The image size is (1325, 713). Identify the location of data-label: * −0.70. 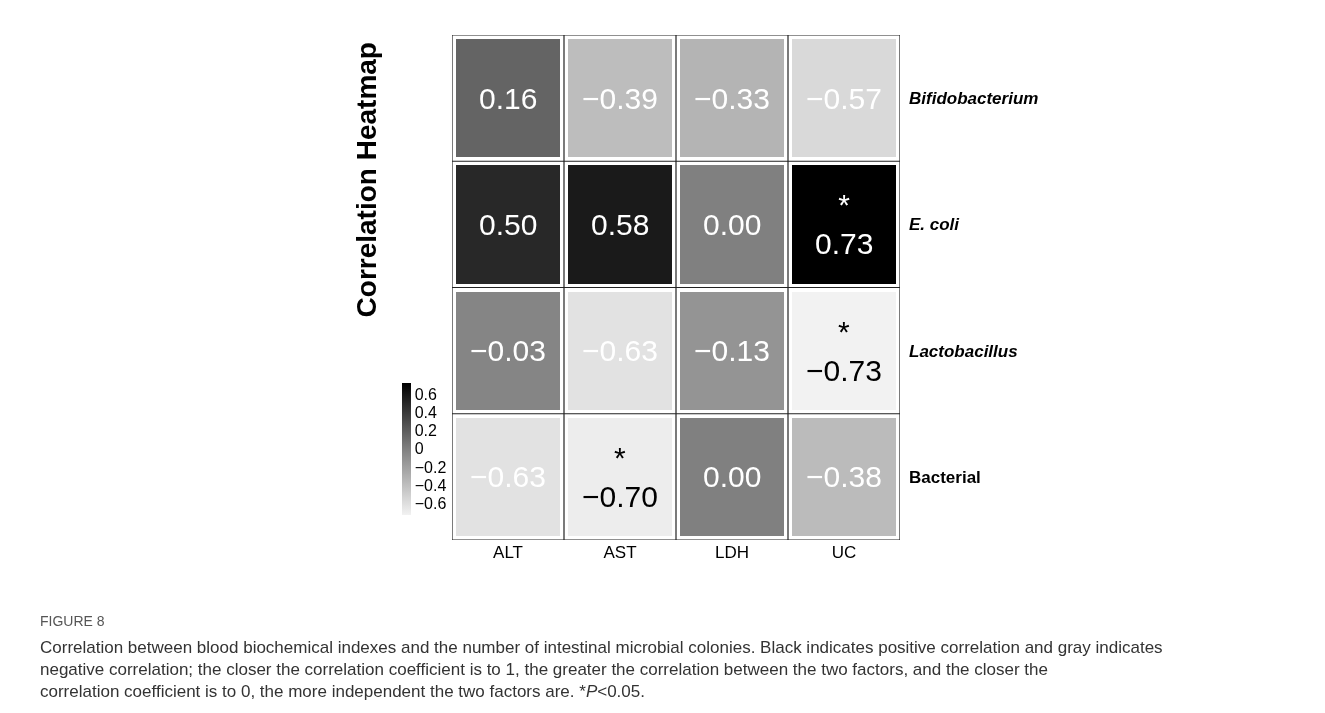
(620, 477).